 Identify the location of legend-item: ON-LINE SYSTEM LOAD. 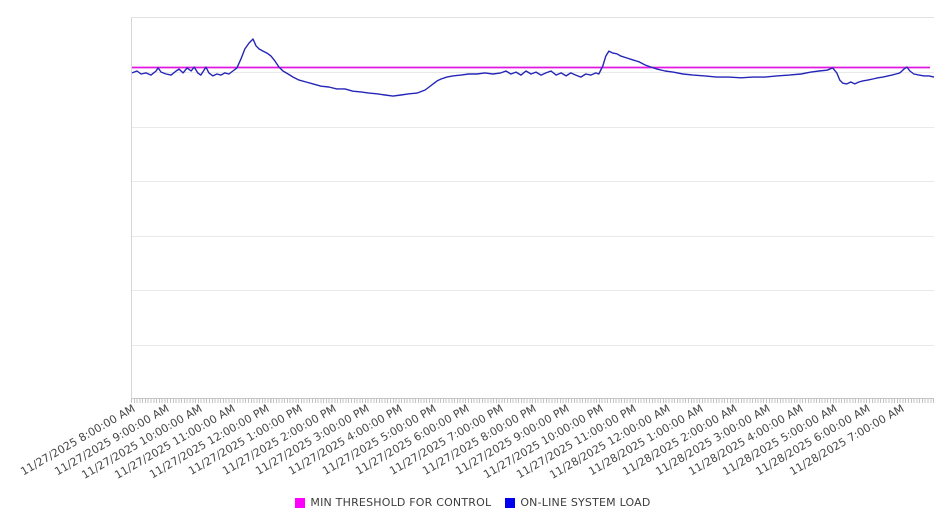
(577, 502).